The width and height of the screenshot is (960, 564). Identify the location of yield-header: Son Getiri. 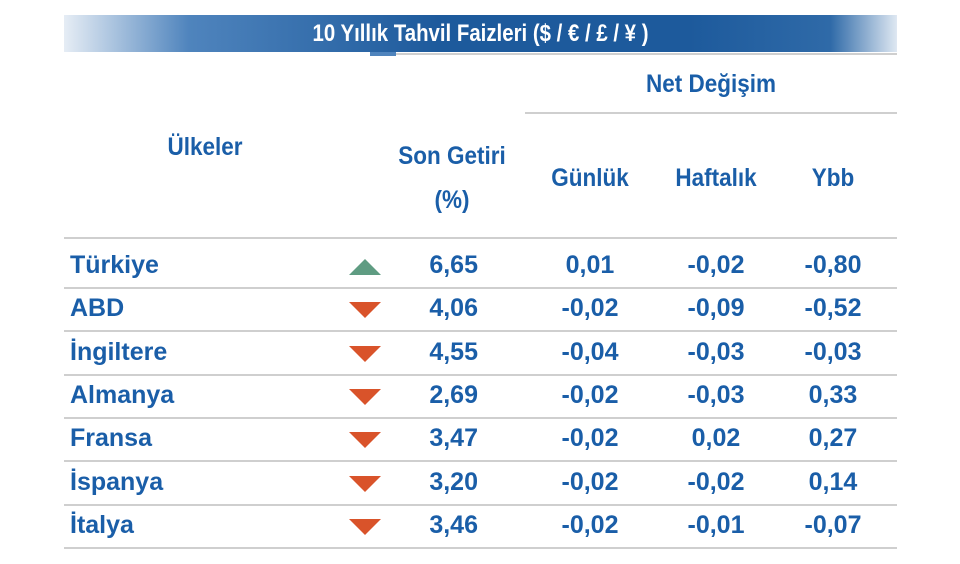
(452, 156).